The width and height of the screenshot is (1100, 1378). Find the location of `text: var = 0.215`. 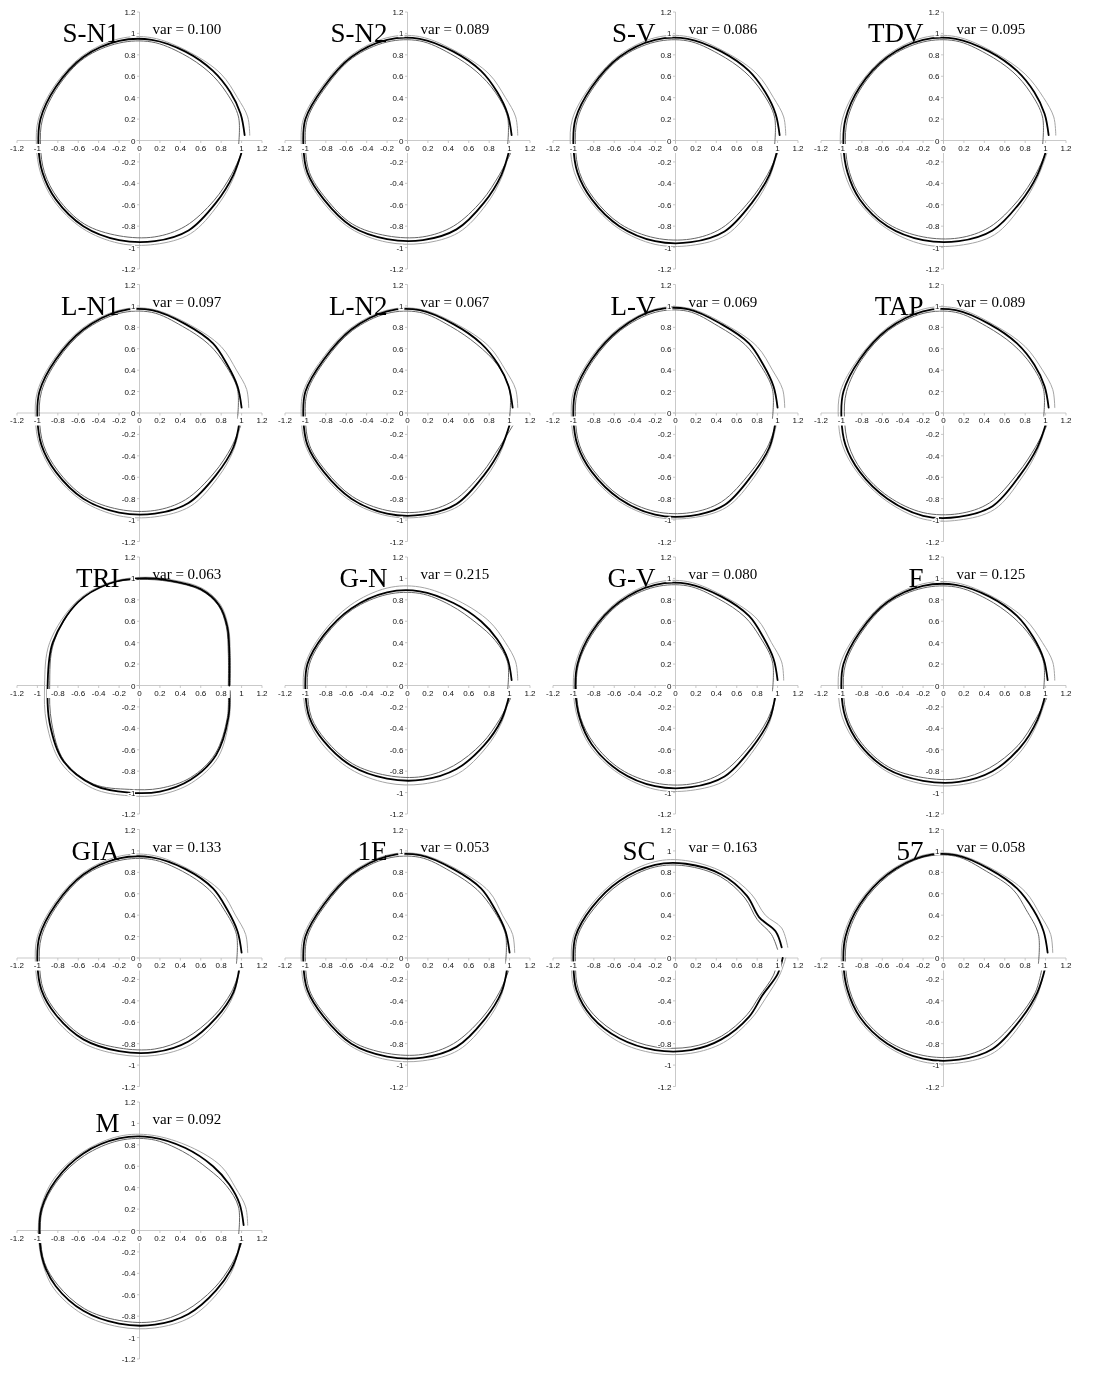

text: var = 0.215 is located at coordinates (455, 574).